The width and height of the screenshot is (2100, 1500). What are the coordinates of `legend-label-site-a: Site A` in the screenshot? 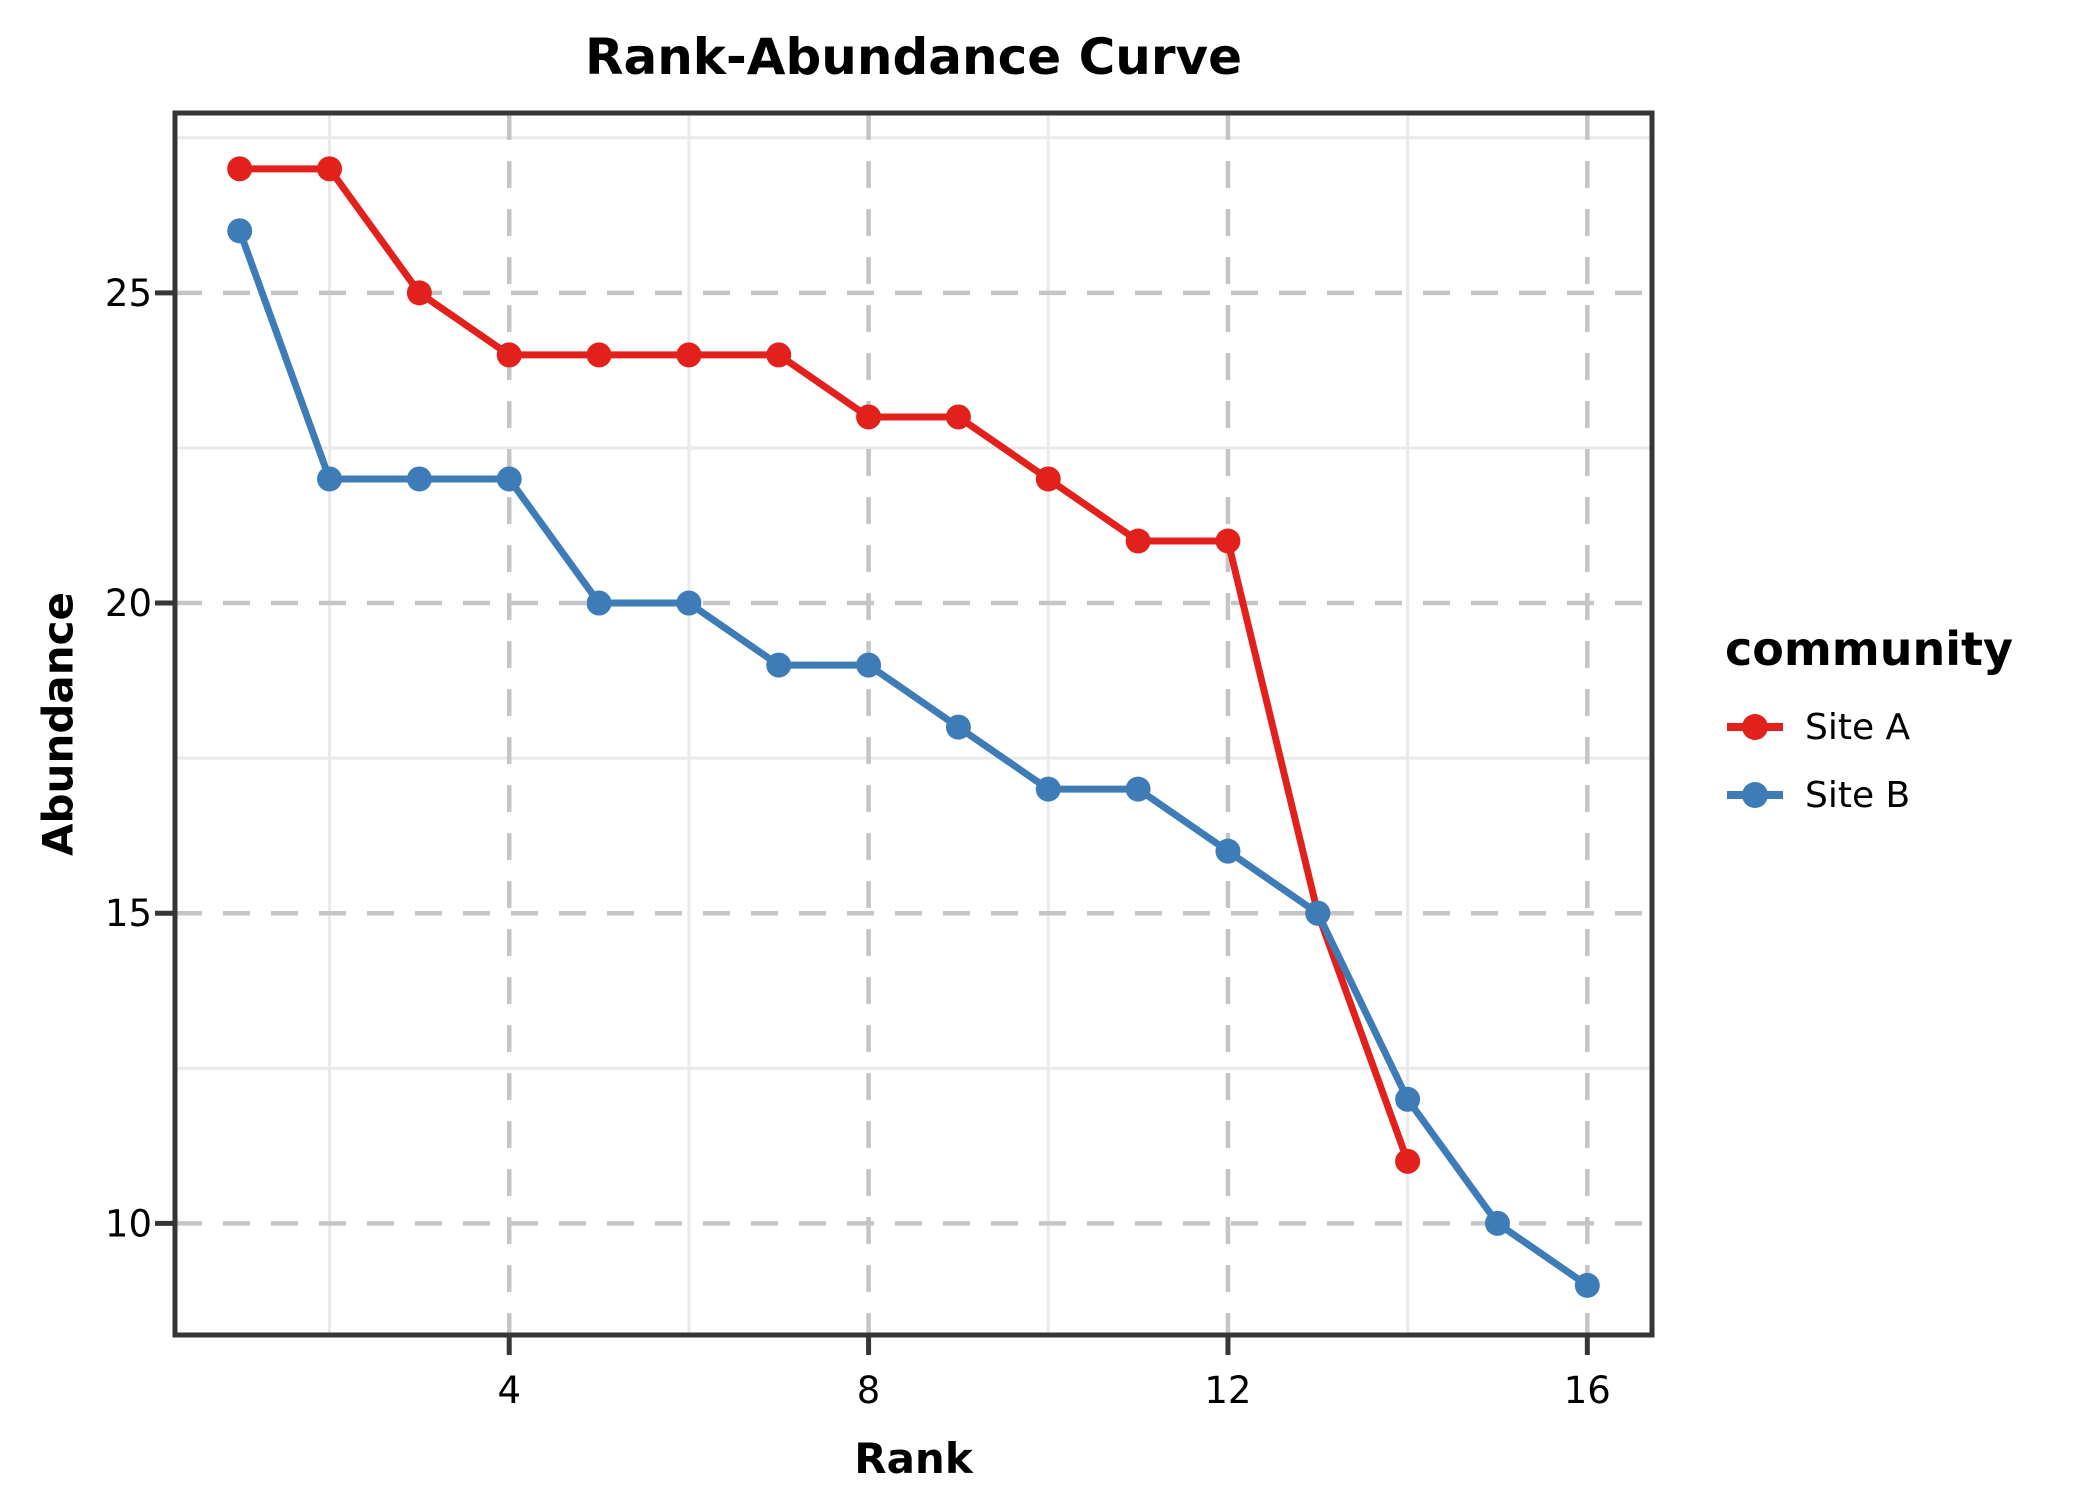 It's located at (1858, 727).